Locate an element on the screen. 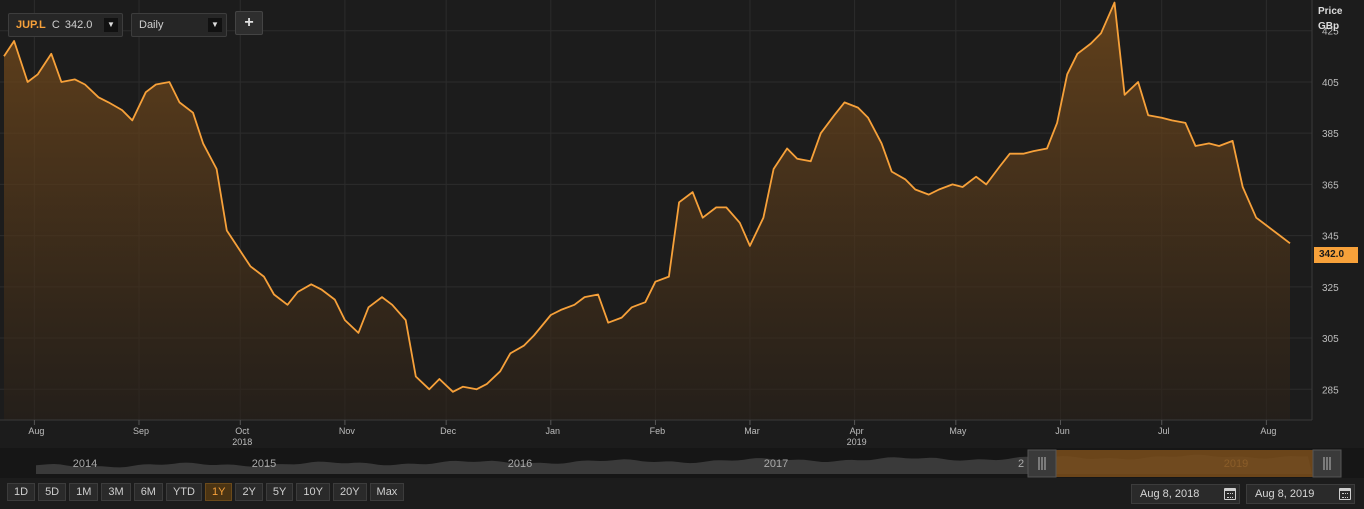 This screenshot has height=509, width=1364. navigator-left-handle is located at coordinates (1042, 463).